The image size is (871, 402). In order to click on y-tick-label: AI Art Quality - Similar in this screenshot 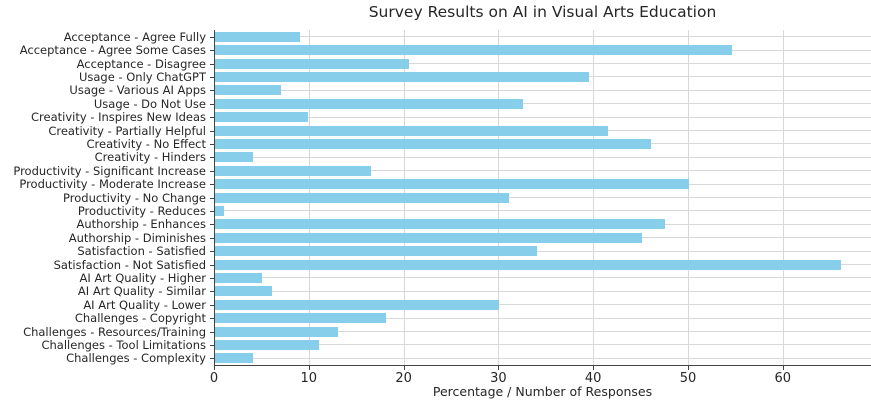, I will do `click(141, 291)`.